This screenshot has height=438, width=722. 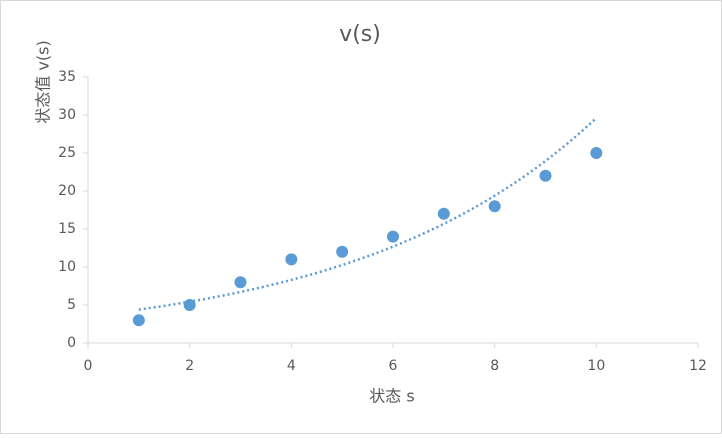 I want to click on y-tick-label: 35, so click(x=67, y=77).